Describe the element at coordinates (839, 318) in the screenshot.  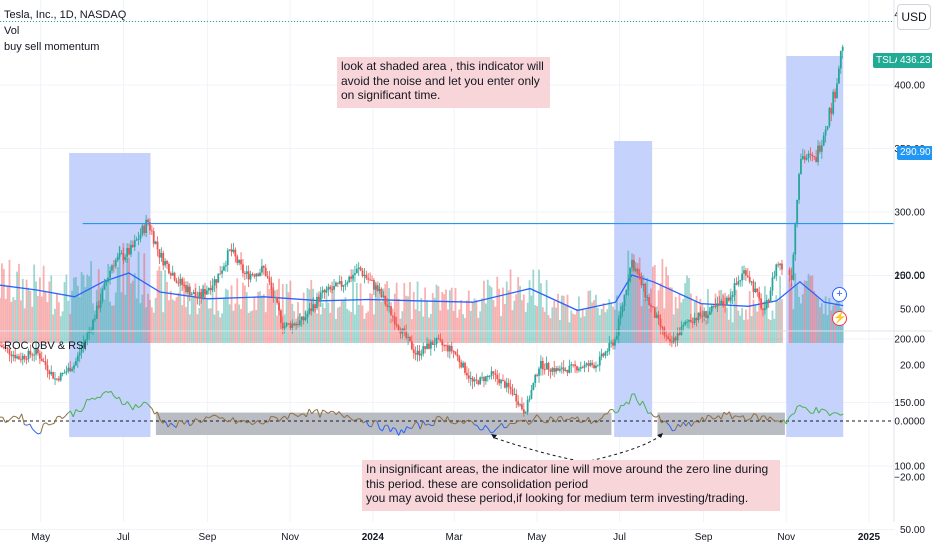
I see `alert-icon: ⚡` at that location.